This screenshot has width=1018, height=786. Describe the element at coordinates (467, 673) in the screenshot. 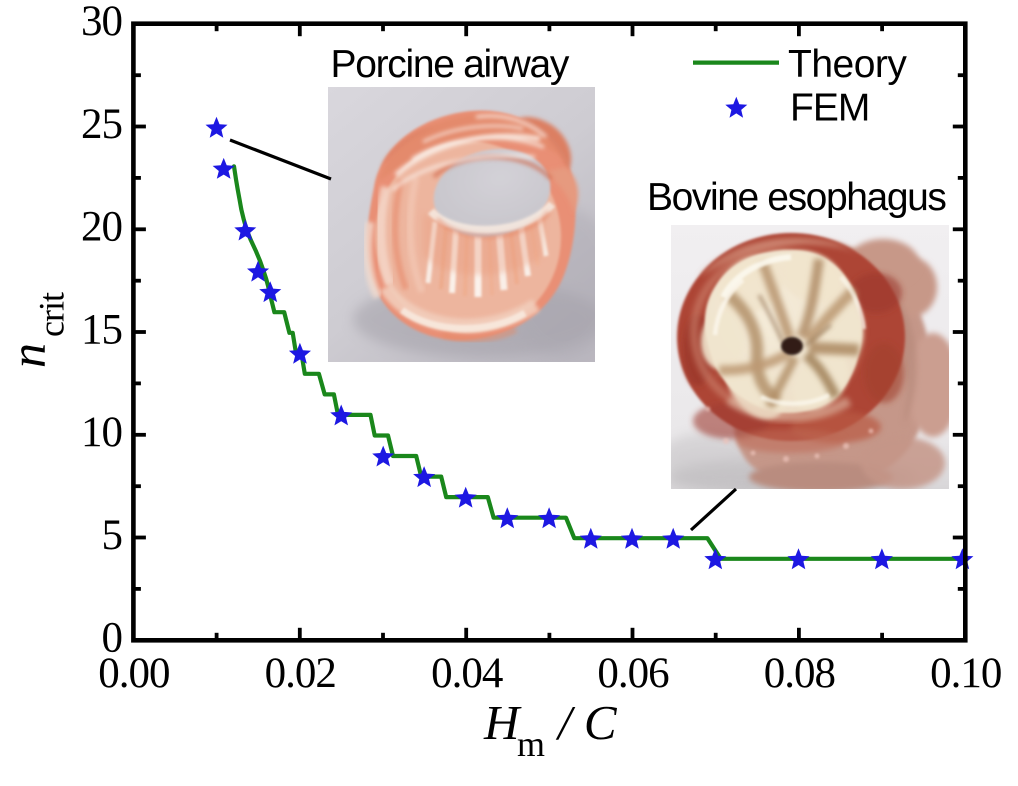

I see `svg-text: 0.04` at that location.